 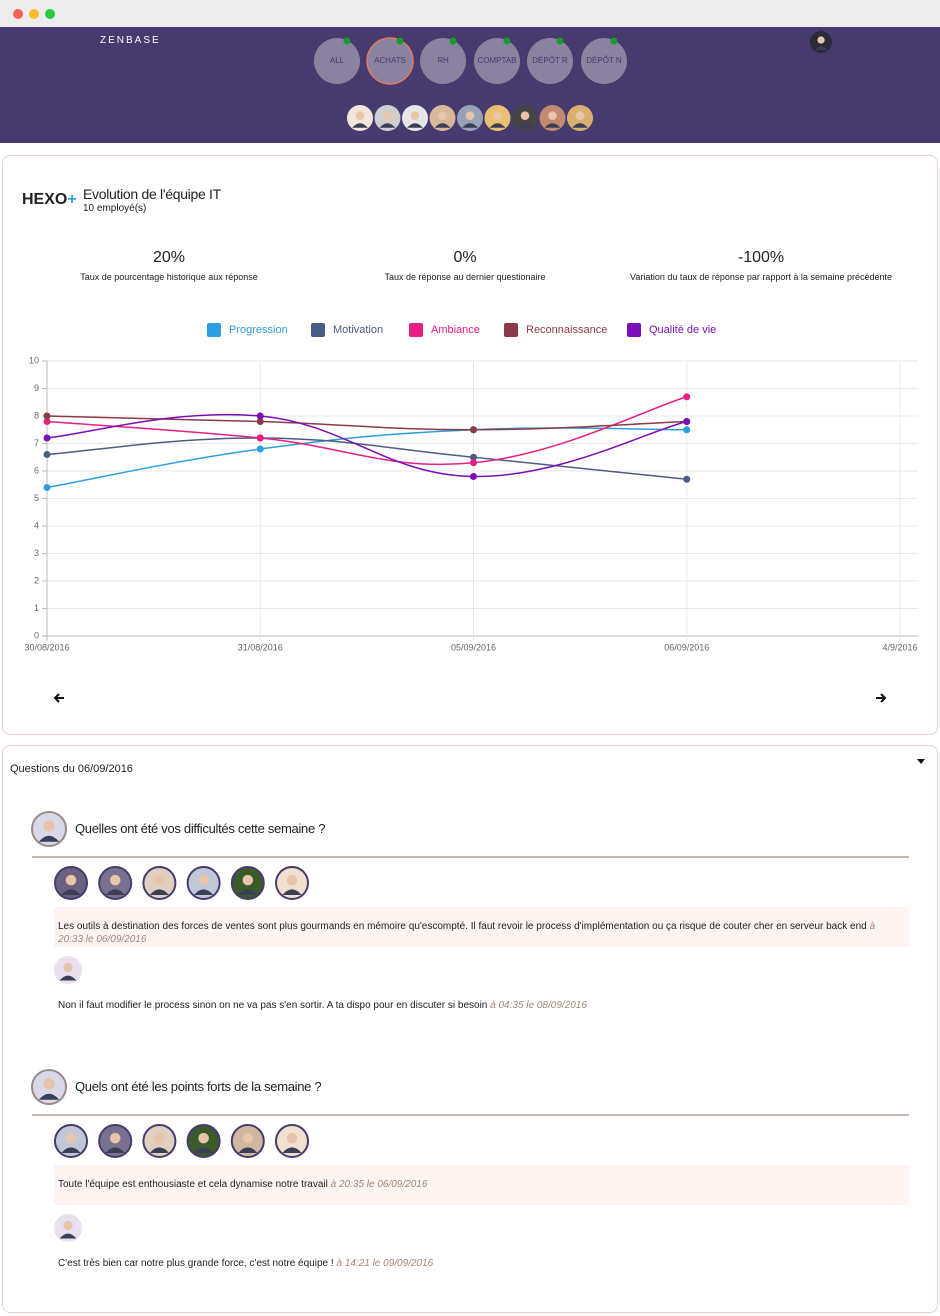 I want to click on next-arrow, so click(x=881, y=698).